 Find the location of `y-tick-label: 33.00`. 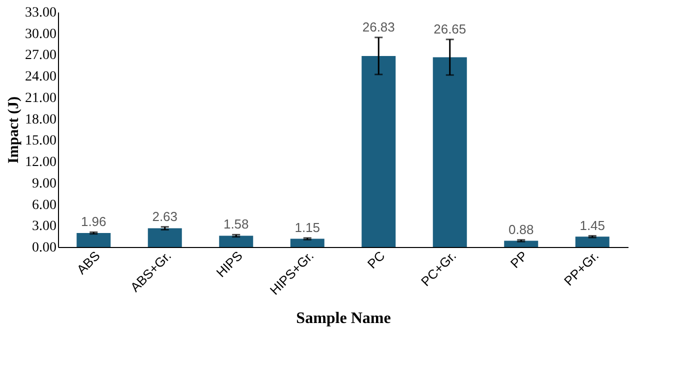

y-tick-label: 33.00 is located at coordinates (40, 13).